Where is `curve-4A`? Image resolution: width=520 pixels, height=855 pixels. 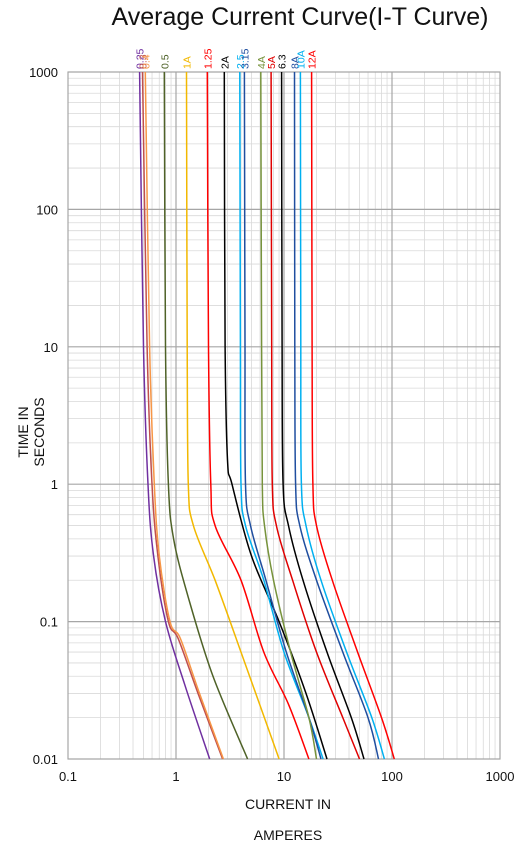 curve-4A is located at coordinates (289, 415).